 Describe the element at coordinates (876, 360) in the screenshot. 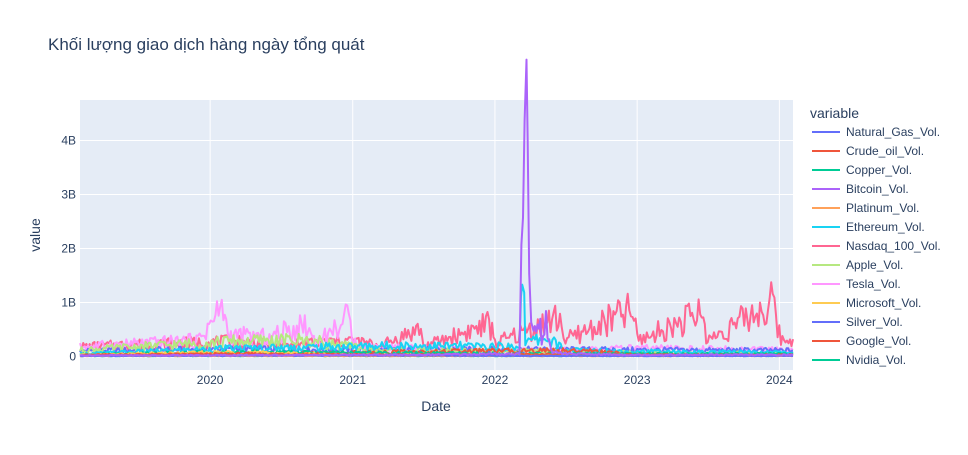

I see `legend-label: Nvidia_Vol.` at that location.